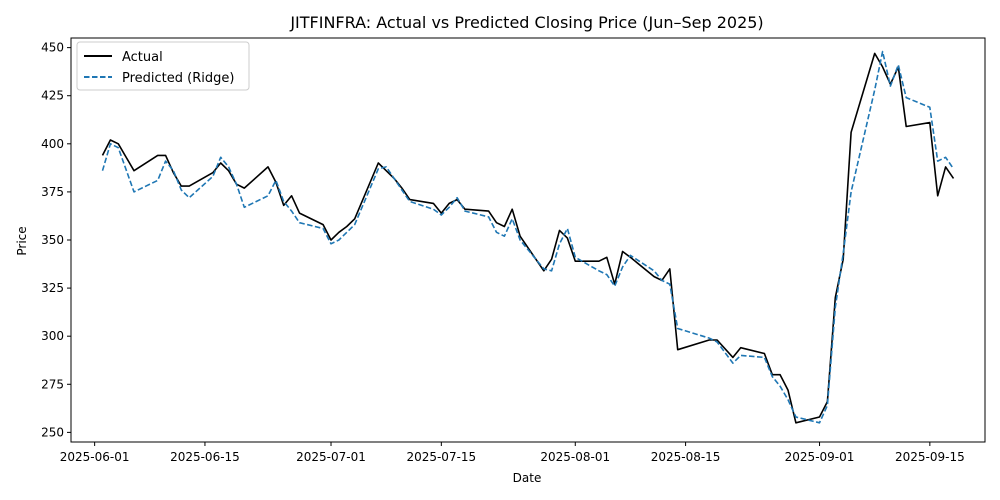  What do you see at coordinates (95, 457) in the screenshot?
I see `x-tick-label: 2025-06-01` at bounding box center [95, 457].